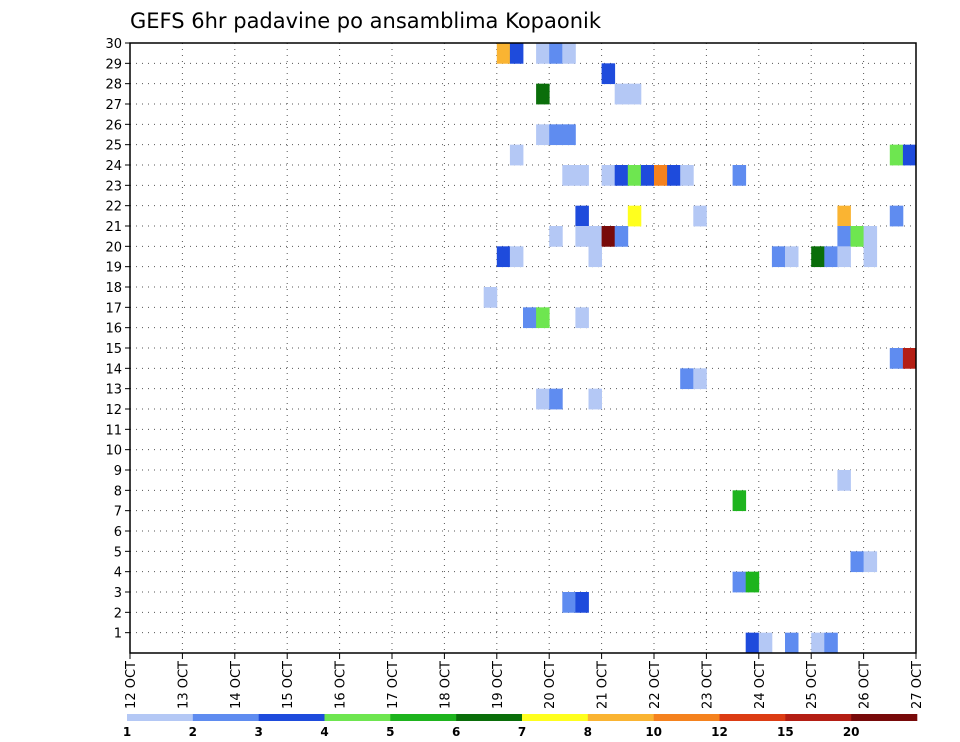 This screenshot has height=742, width=960. What do you see at coordinates (118, 573) in the screenshot?
I see `y-tick-label: 4` at bounding box center [118, 573].